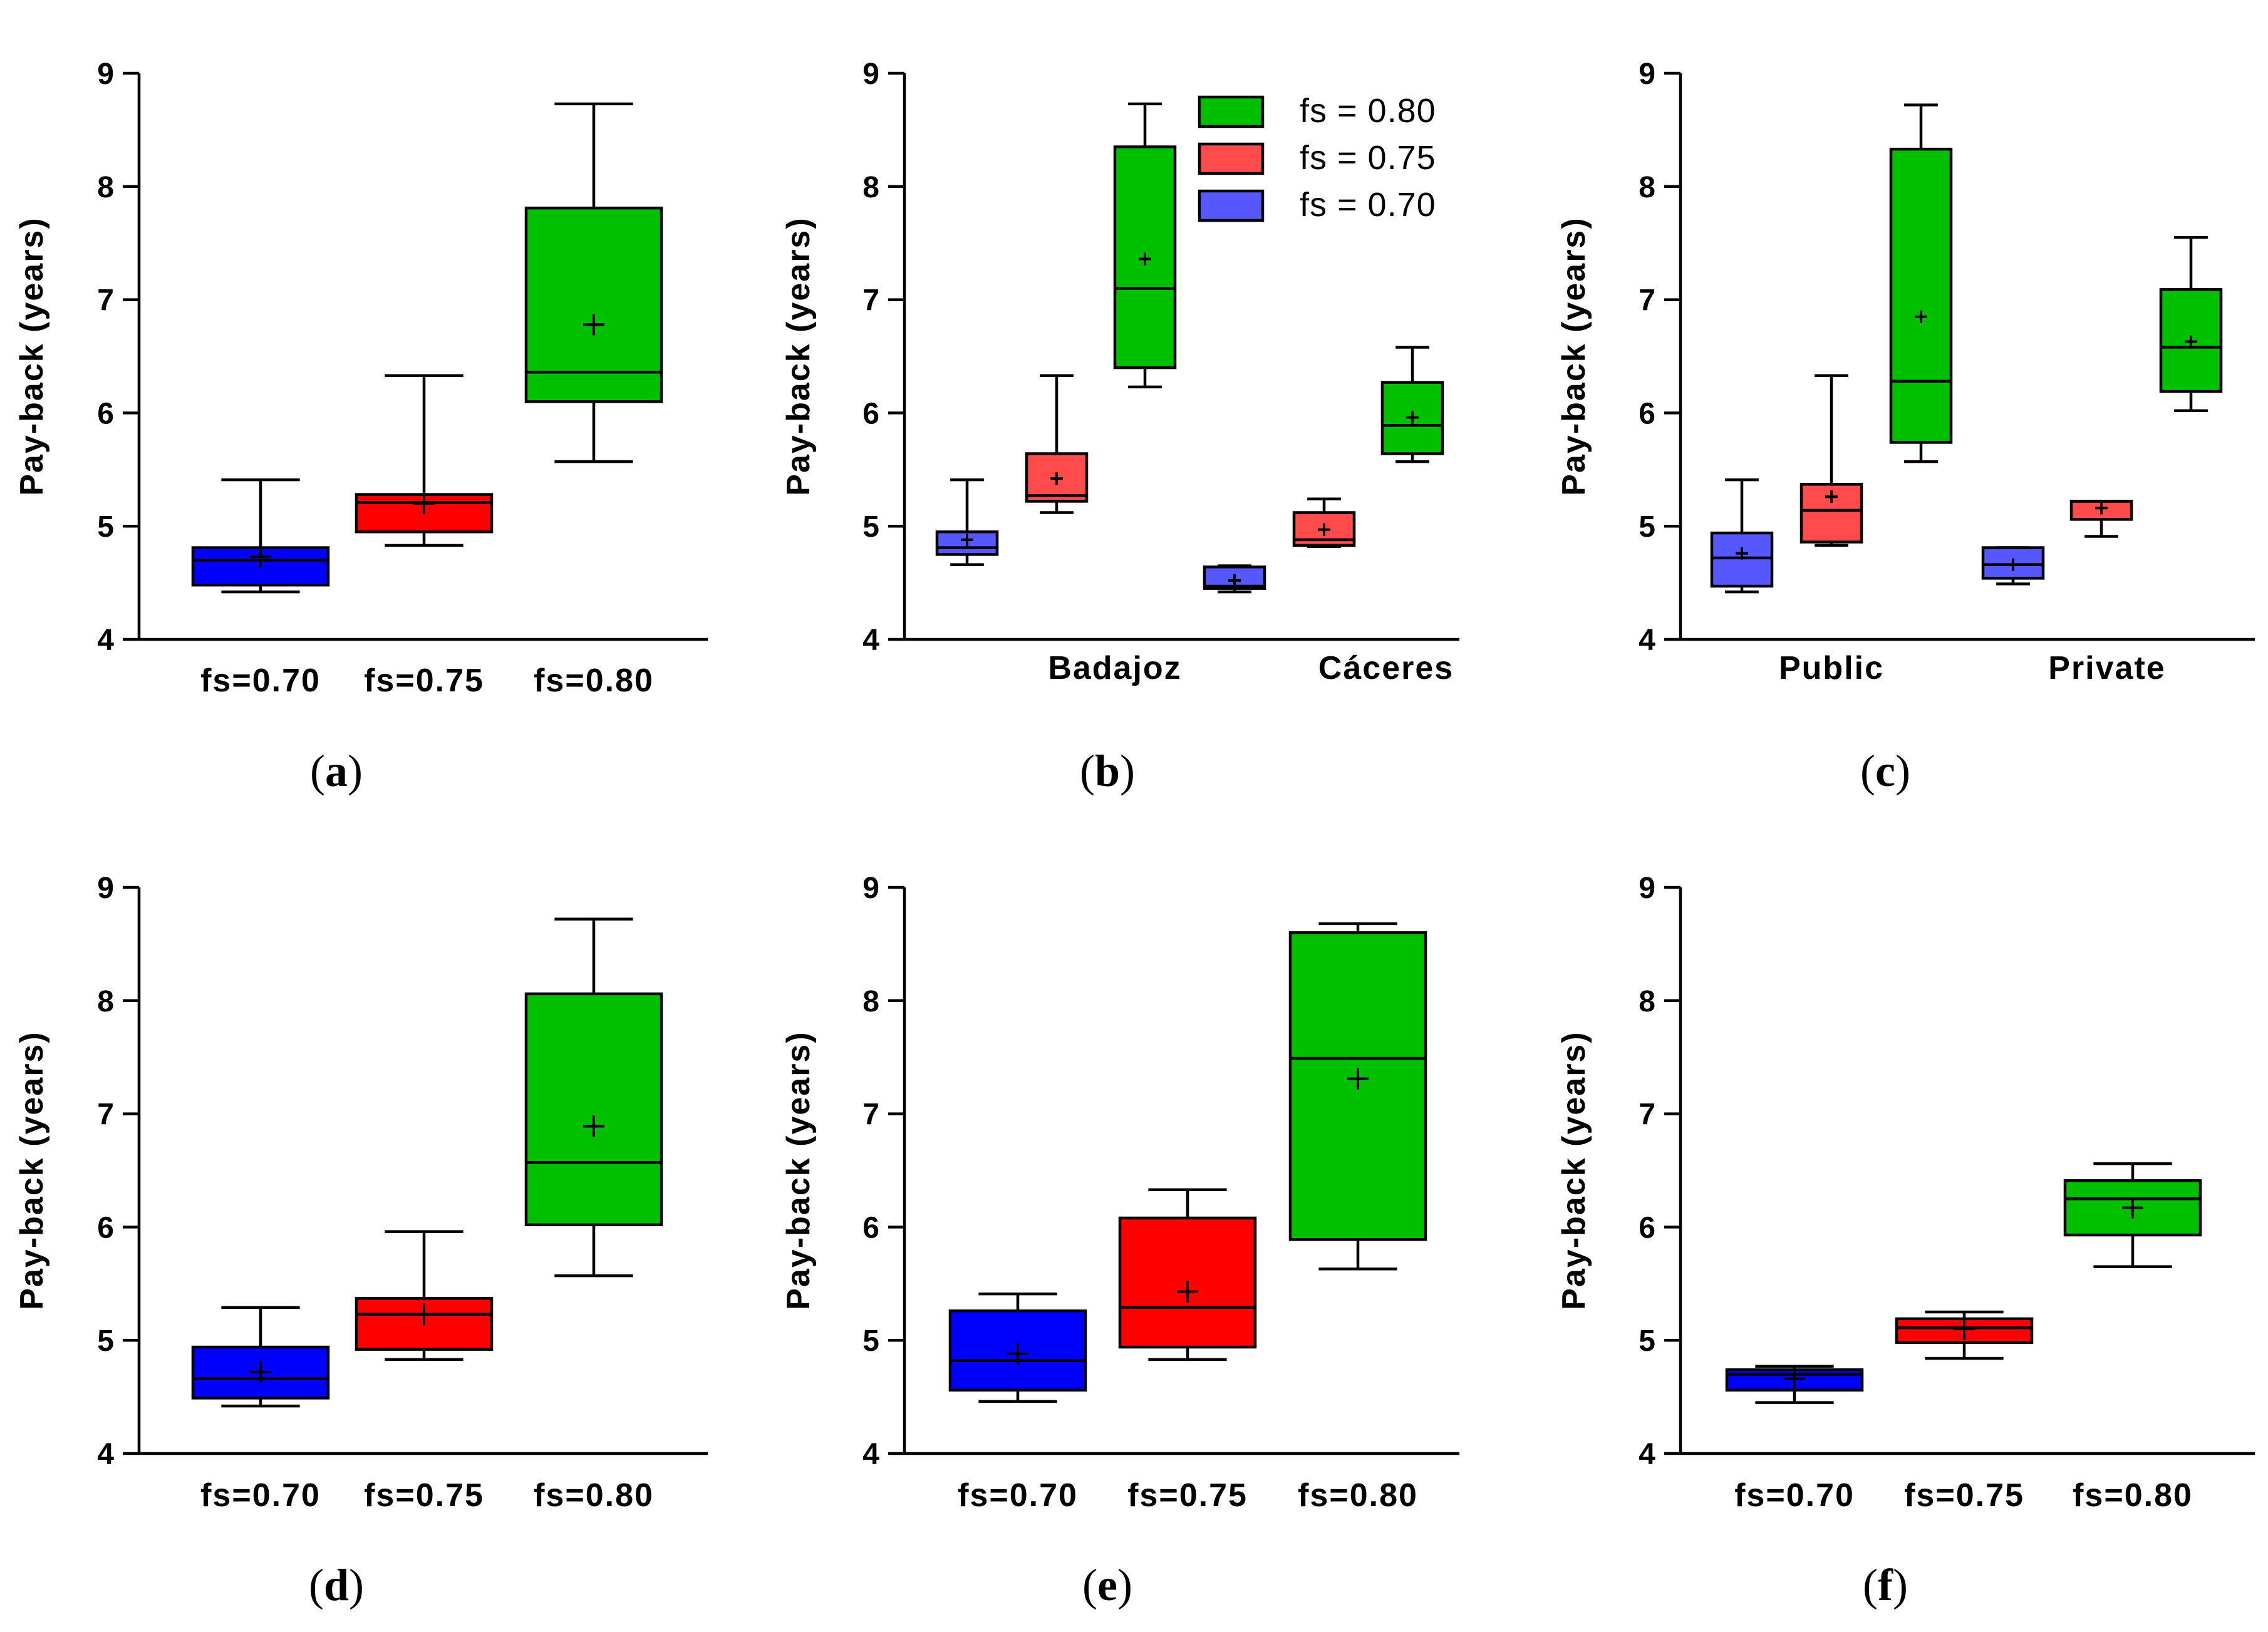 This screenshot has height=1632, width=2268. Describe the element at coordinates (1885, 1585) in the screenshot. I see `panel-caption: (f)` at that location.